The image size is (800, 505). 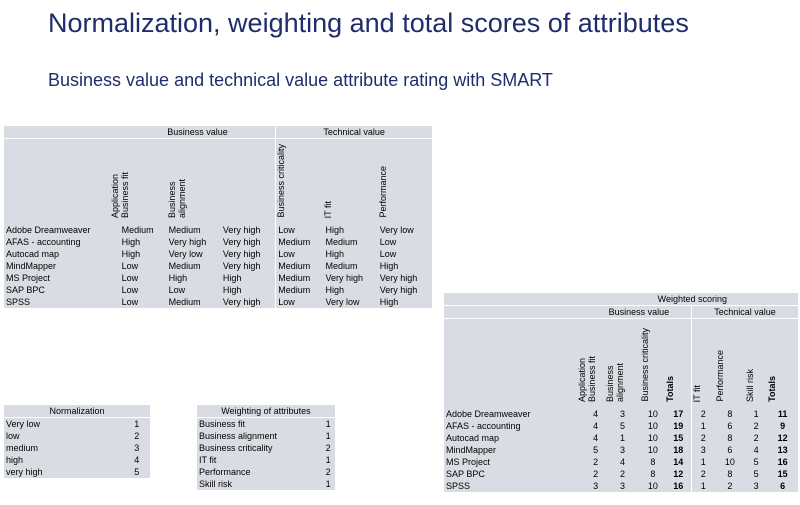 I want to click on row-label: MindMapper, so click(x=31, y=266).